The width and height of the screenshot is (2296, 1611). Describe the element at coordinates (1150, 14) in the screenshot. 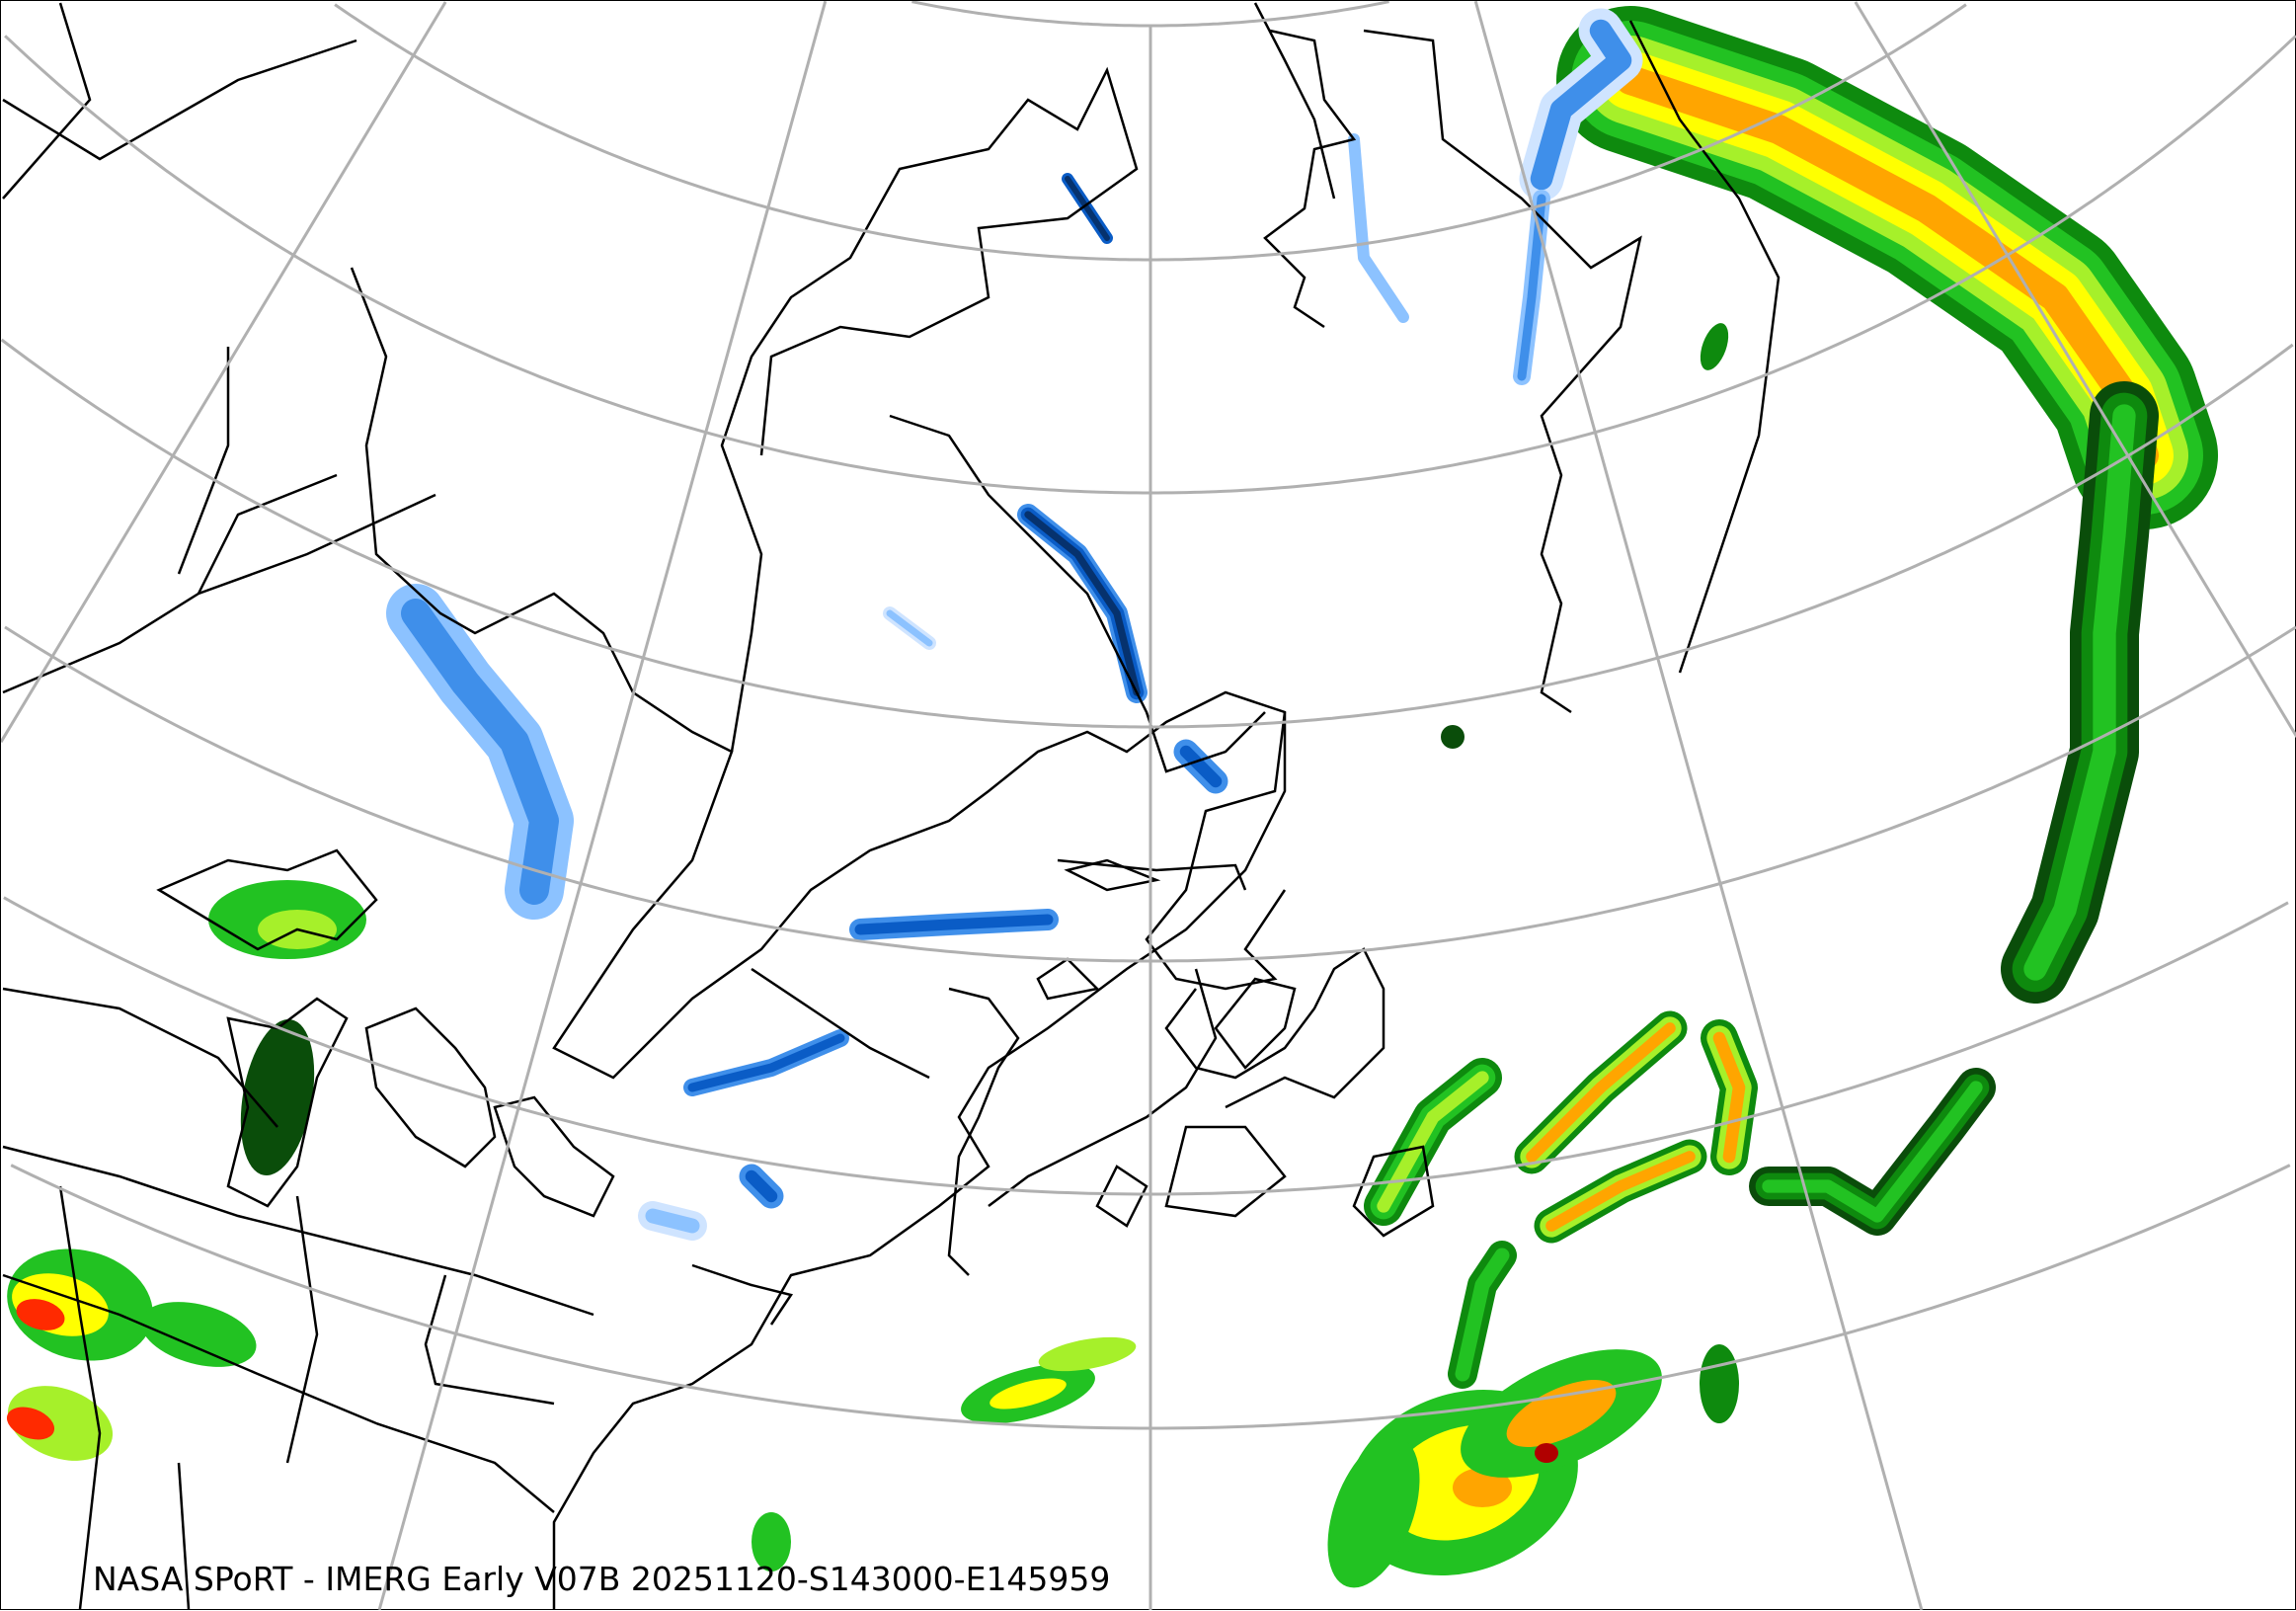

I see `latitude-line` at that location.